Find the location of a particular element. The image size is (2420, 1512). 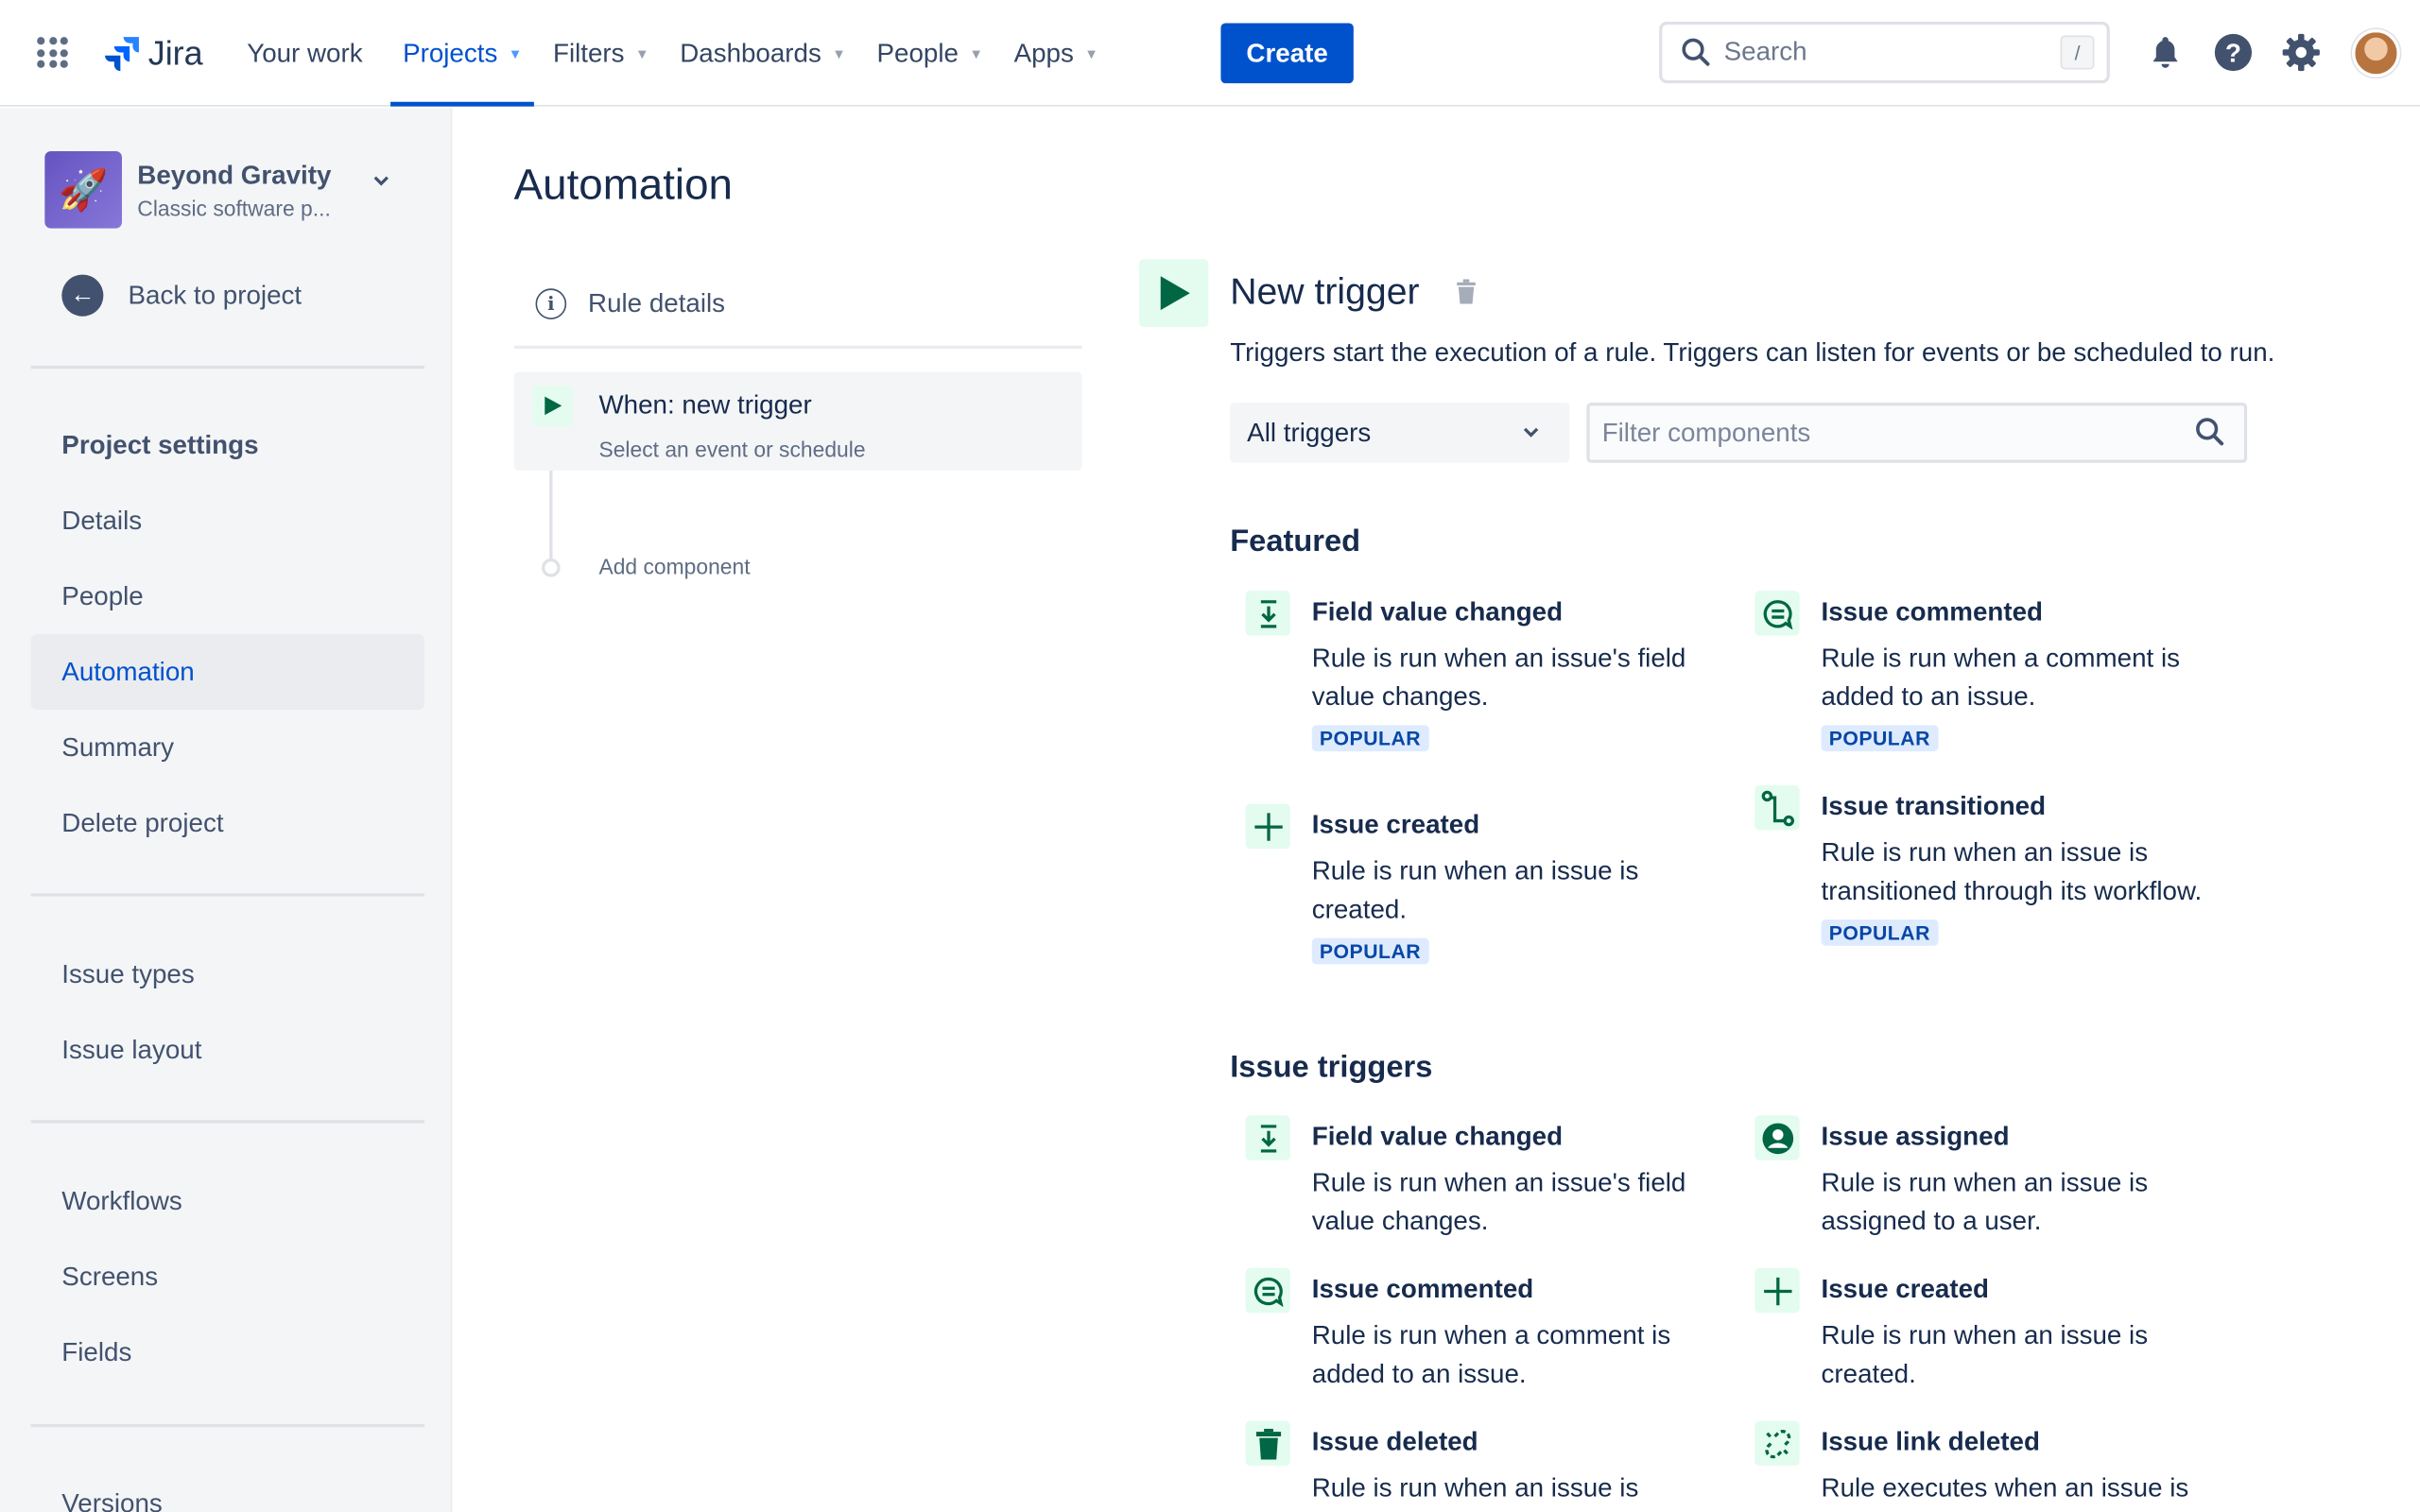

page-title: Automation is located at coordinates (623, 184).